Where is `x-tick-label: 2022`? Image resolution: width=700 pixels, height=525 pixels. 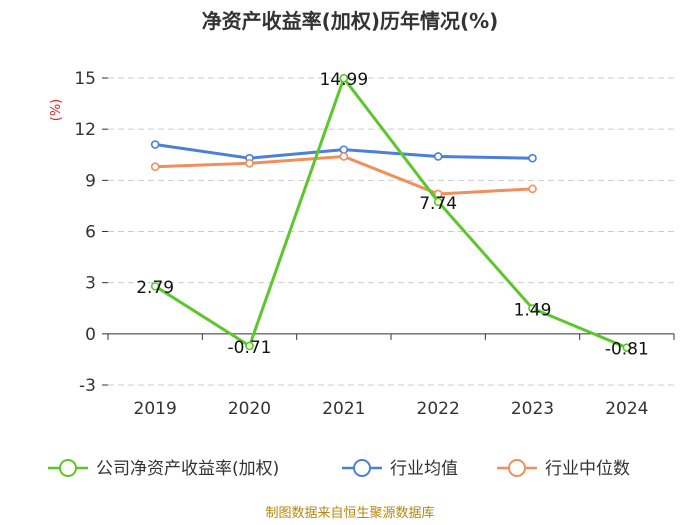
x-tick-label: 2022 is located at coordinates (438, 409).